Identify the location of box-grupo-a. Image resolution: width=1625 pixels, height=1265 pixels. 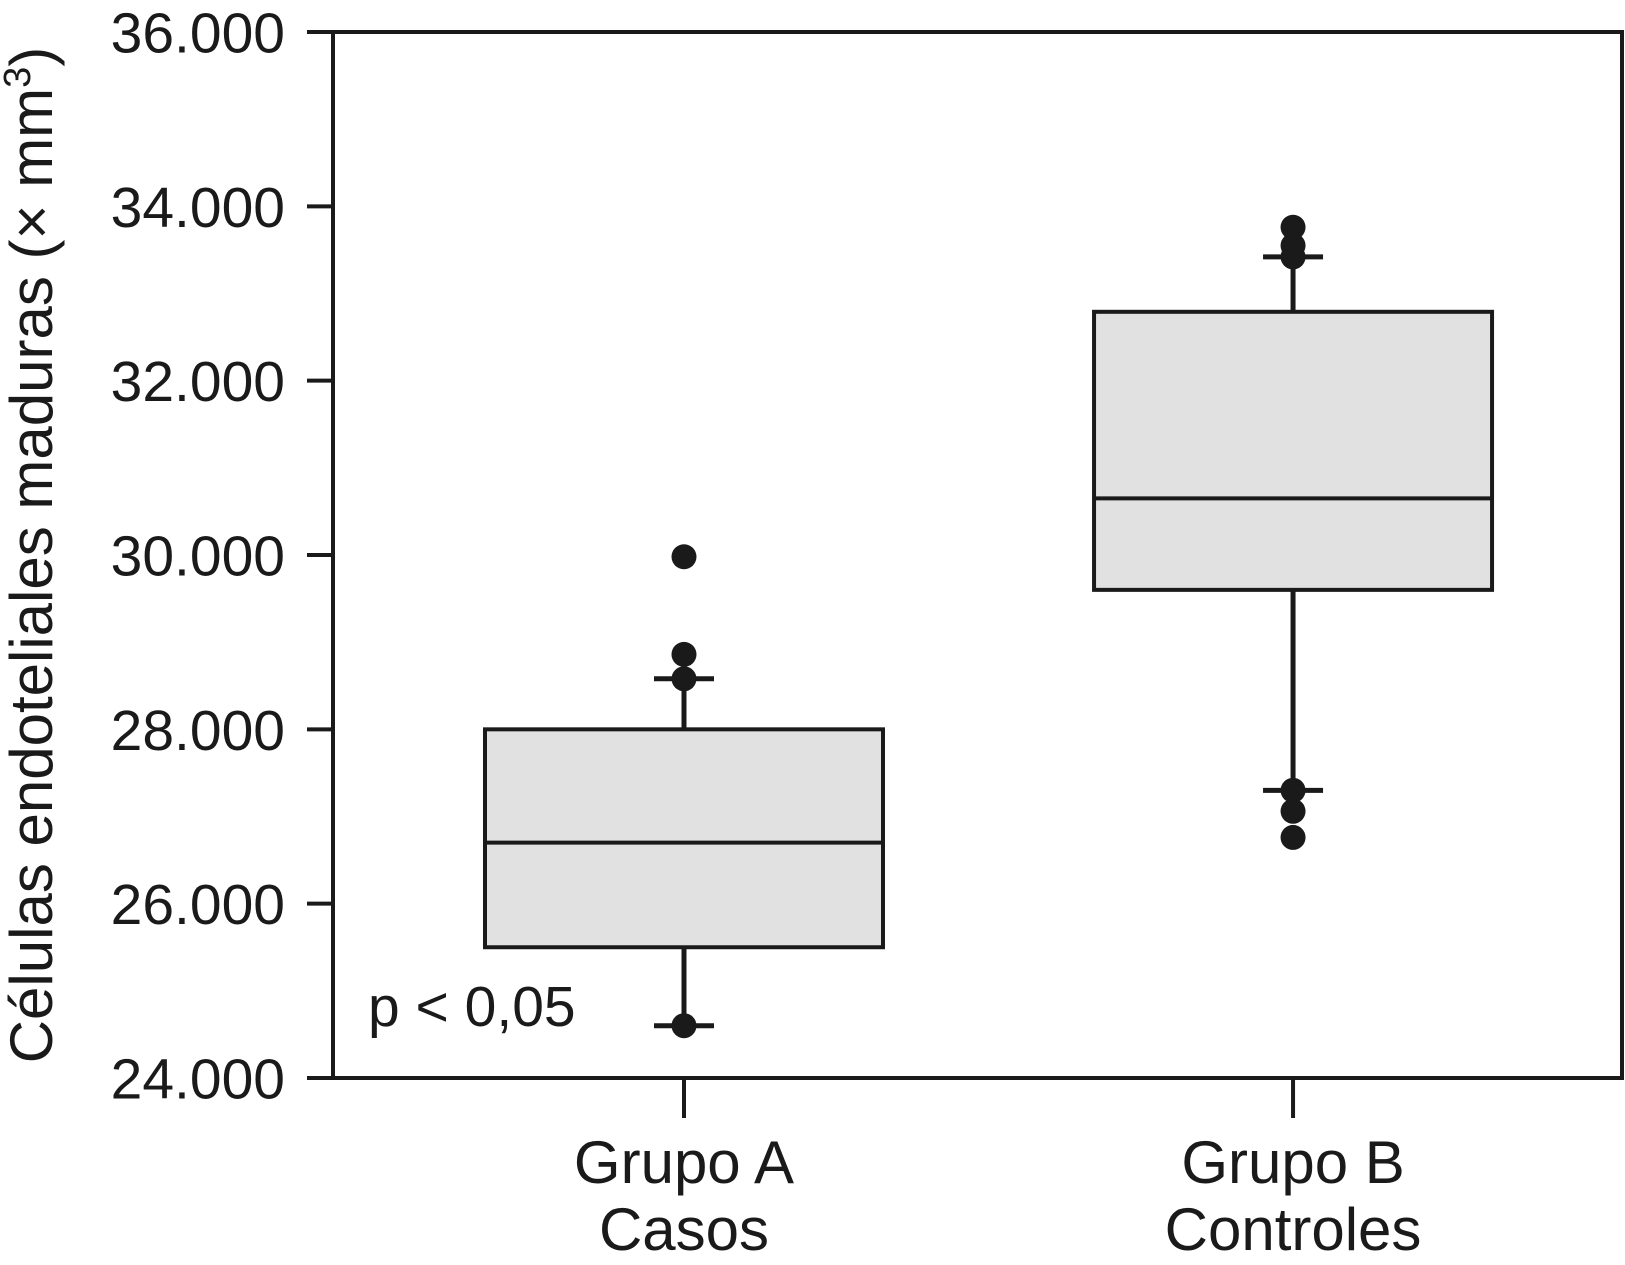
(683, 838).